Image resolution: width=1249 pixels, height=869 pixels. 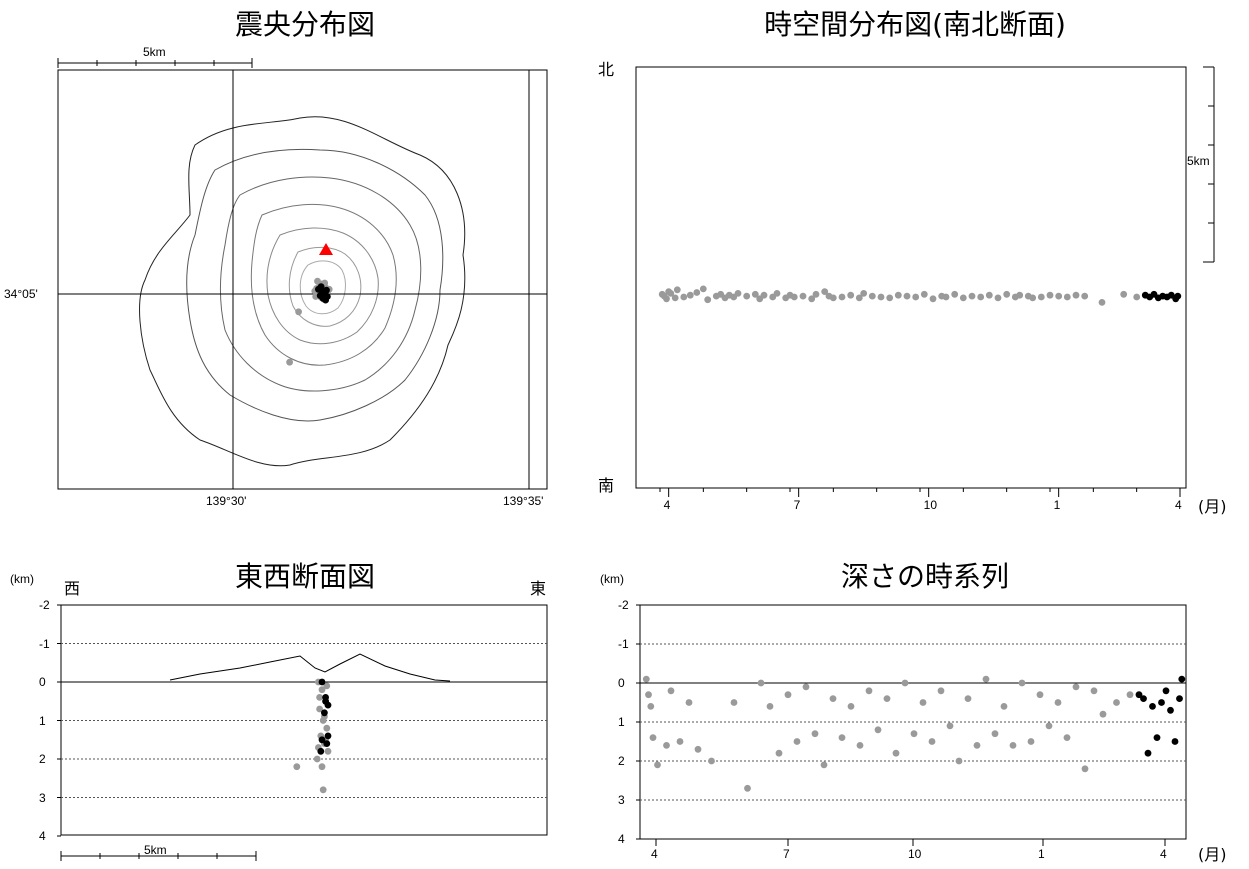 What do you see at coordinates (667, 505) in the screenshot?
I see `timespace-month-label: 4` at bounding box center [667, 505].